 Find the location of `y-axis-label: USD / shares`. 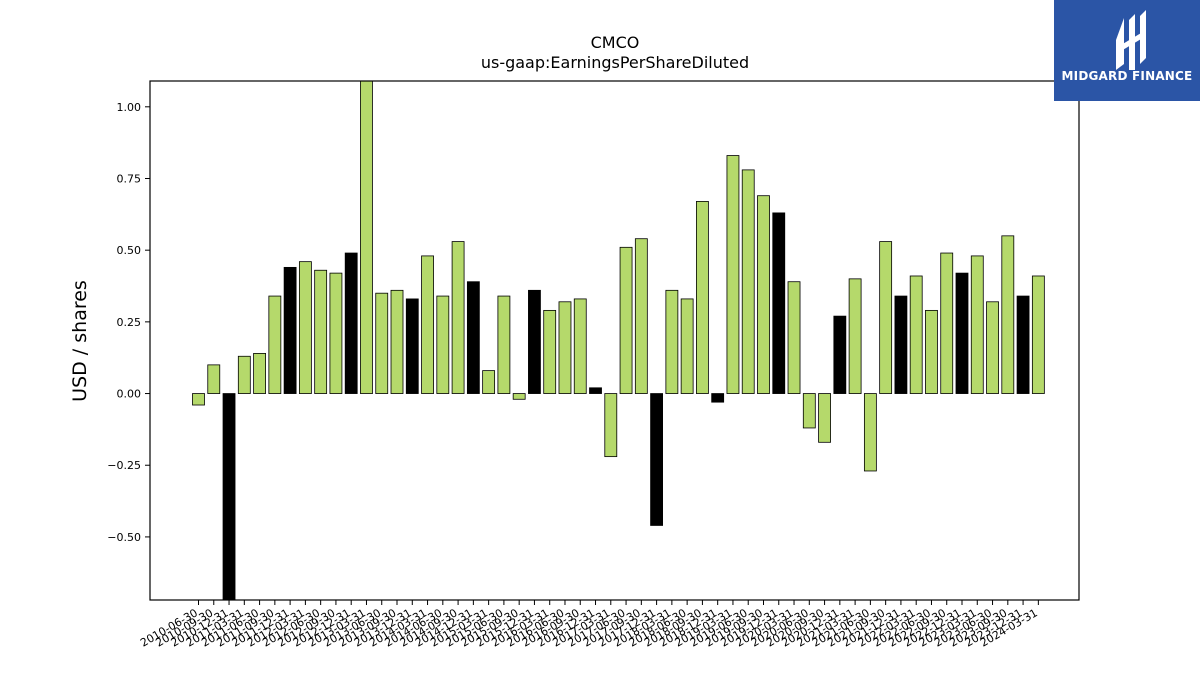

y-axis-label: USD / shares is located at coordinates (80, 341).